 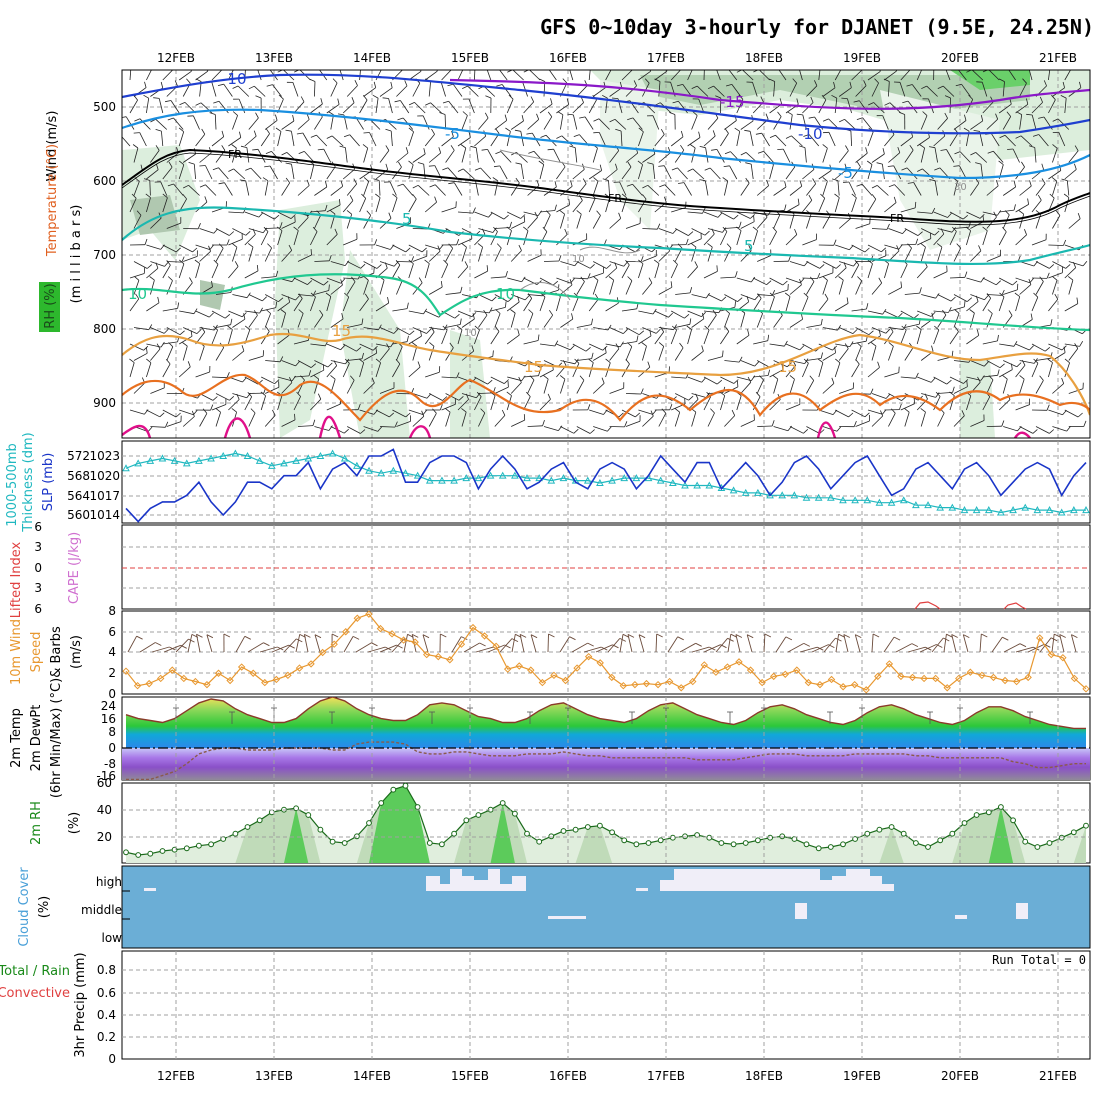 What do you see at coordinates (586, 894) in the screenshot?
I see `cloud-gaps` at bounding box center [586, 894].